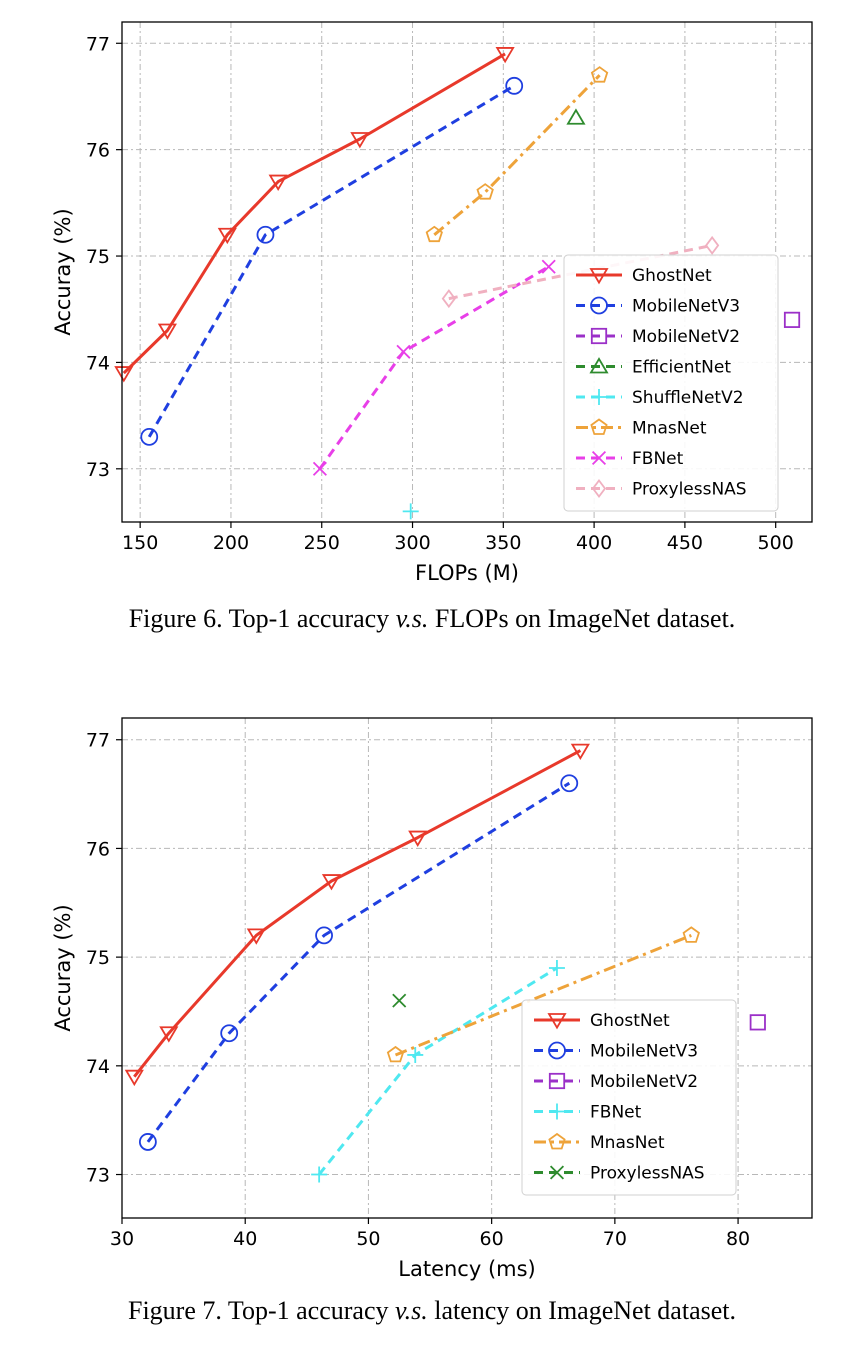 The height and width of the screenshot is (1372, 864). Describe the element at coordinates (245, 1239) in the screenshot. I see `x-tick-label: 40` at that location.